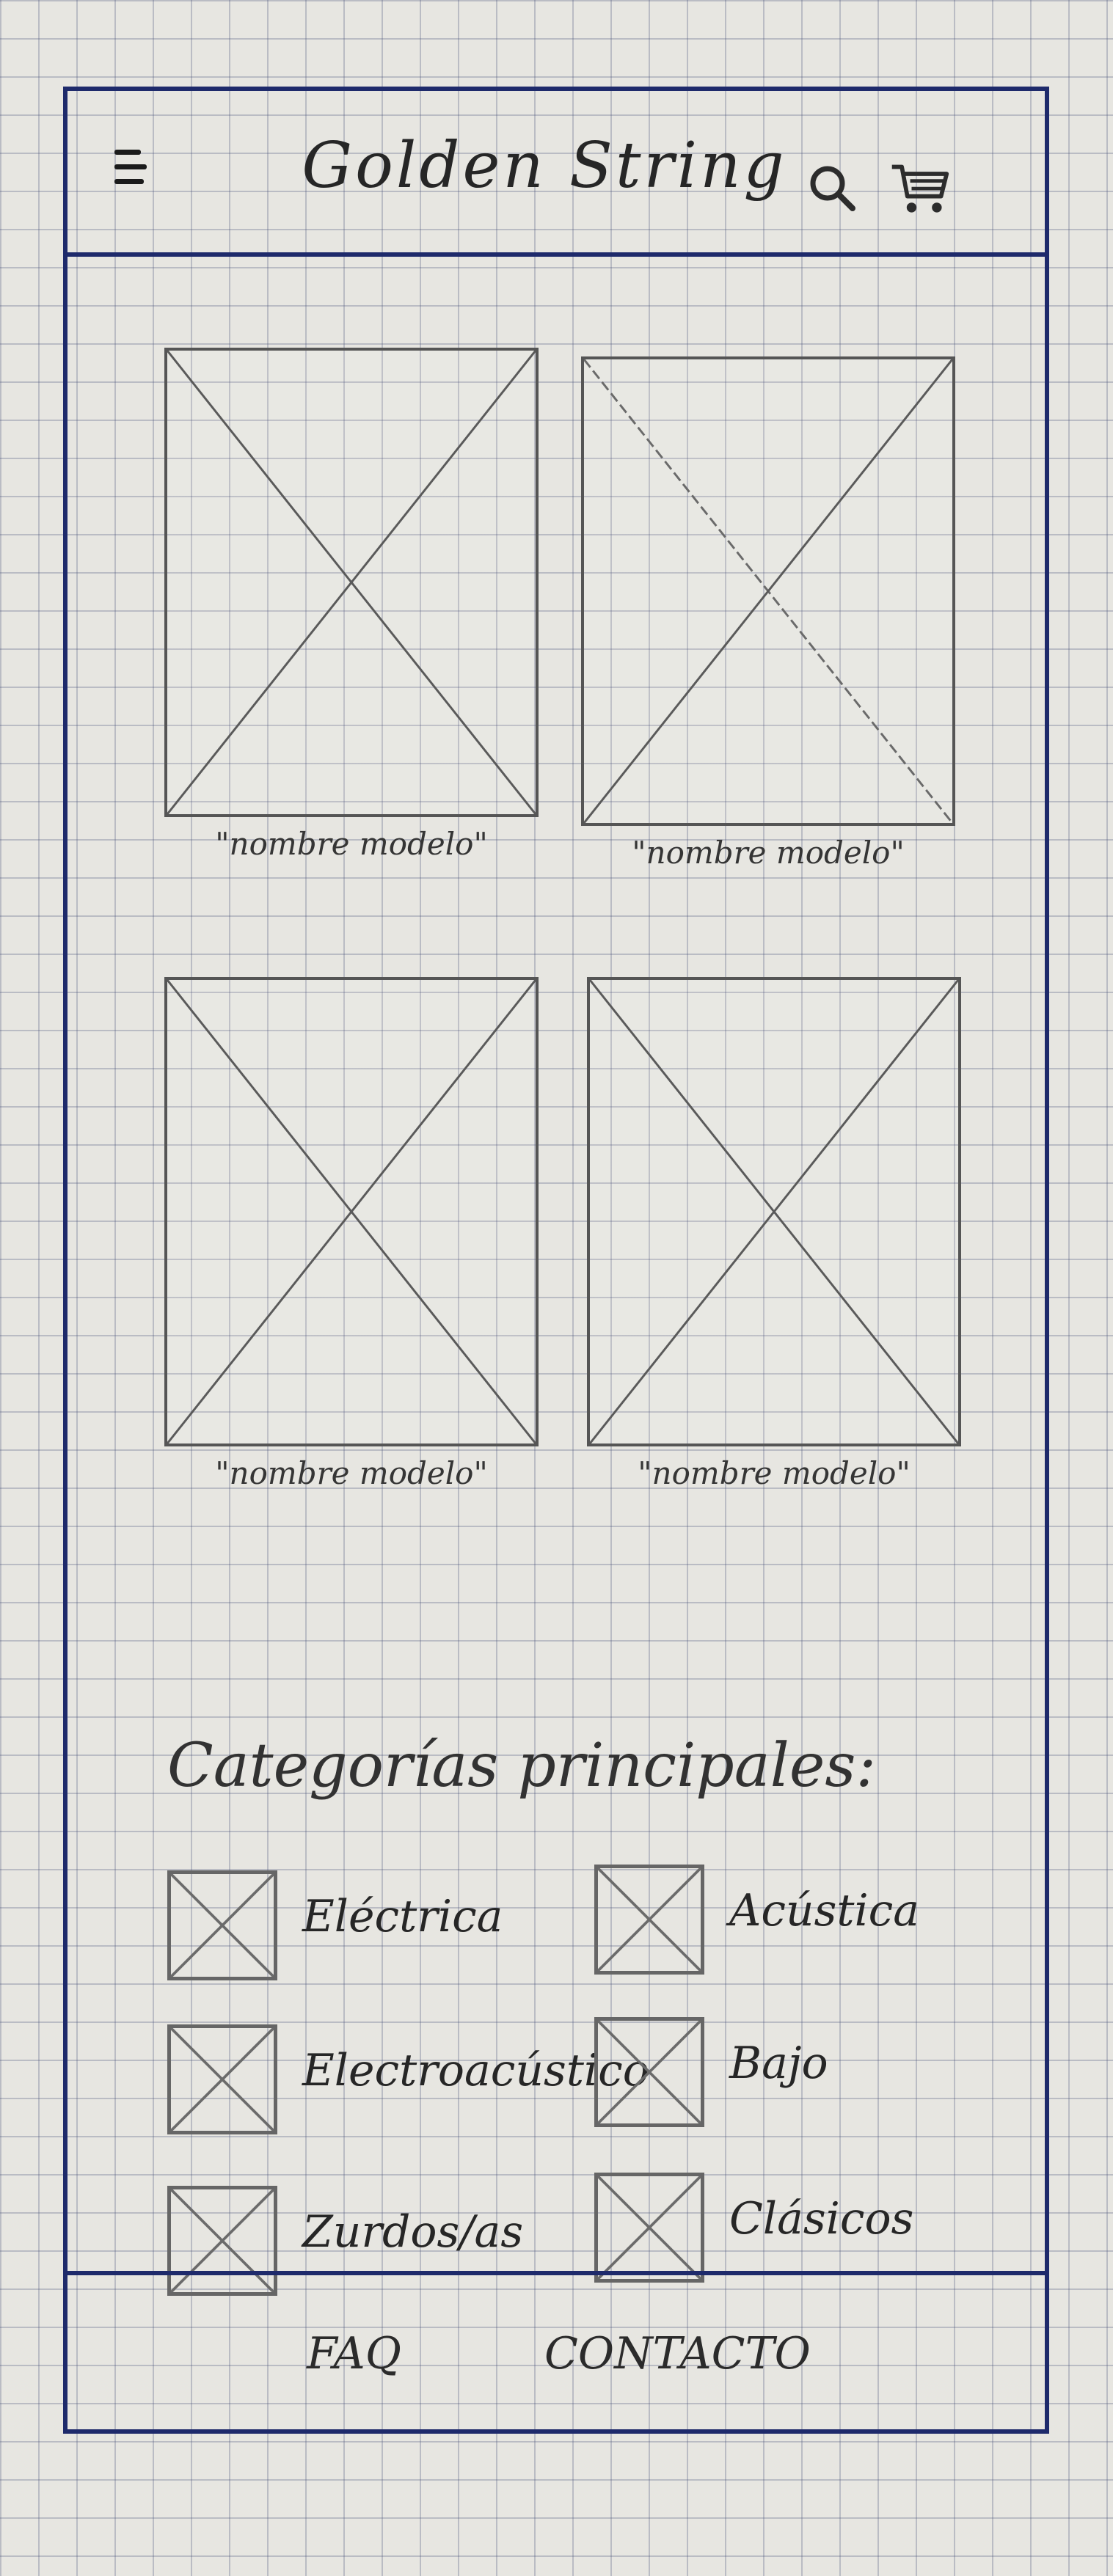 The height and width of the screenshot is (2576, 1113). I want to click on faq-link: FAQ, so click(354, 2353).